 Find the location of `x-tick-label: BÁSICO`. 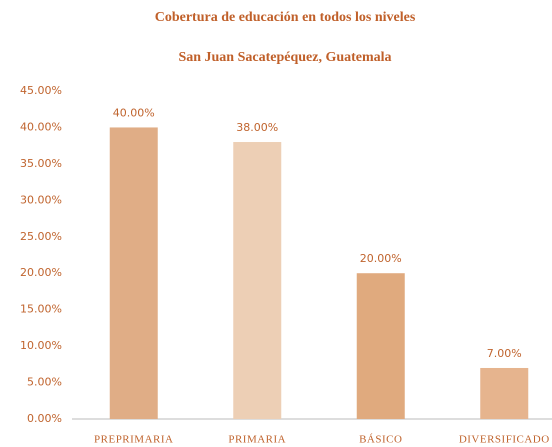

x-tick-label: BÁSICO is located at coordinates (380, 440).